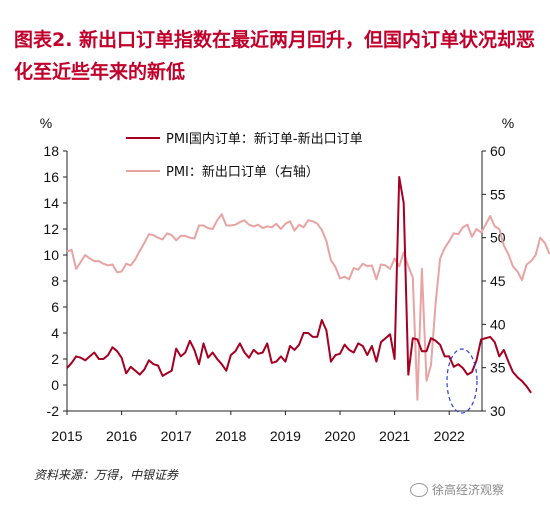  Describe the element at coordinates (66, 436) in the screenshot. I see `x-tick-label: 2015` at that location.